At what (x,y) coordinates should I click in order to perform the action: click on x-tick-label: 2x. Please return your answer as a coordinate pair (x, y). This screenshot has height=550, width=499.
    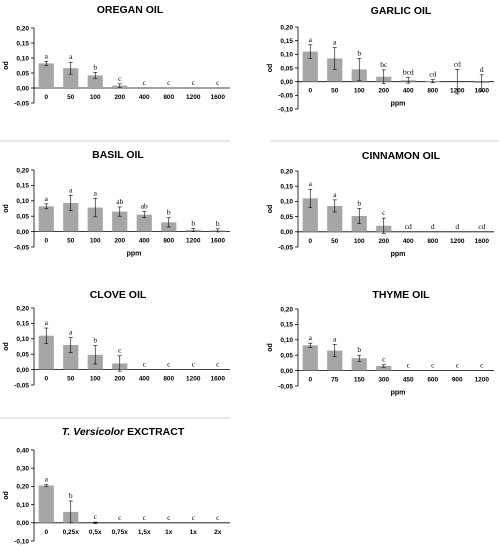
    Looking at the image, I should click on (218, 532).